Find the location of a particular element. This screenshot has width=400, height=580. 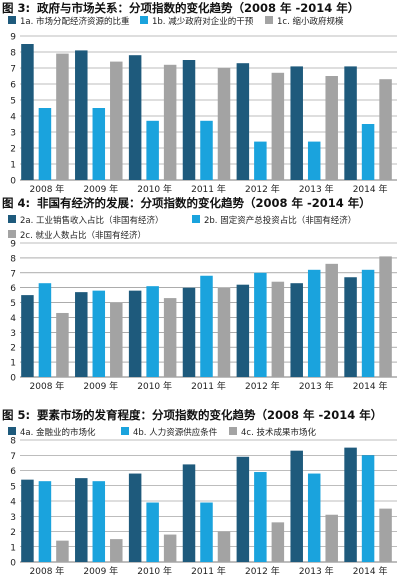

chart-fig5-legend: 4a. 金融业的市场化 4b. 人力资源供应条件 4c. 技术成果市场化 is located at coordinates (162, 432).